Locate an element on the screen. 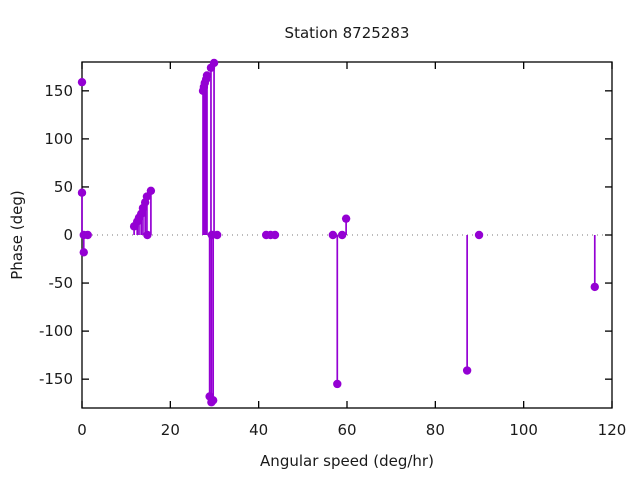 This screenshot has height=480, width=640. chart-title: Station 8725283 is located at coordinates (347, 33).